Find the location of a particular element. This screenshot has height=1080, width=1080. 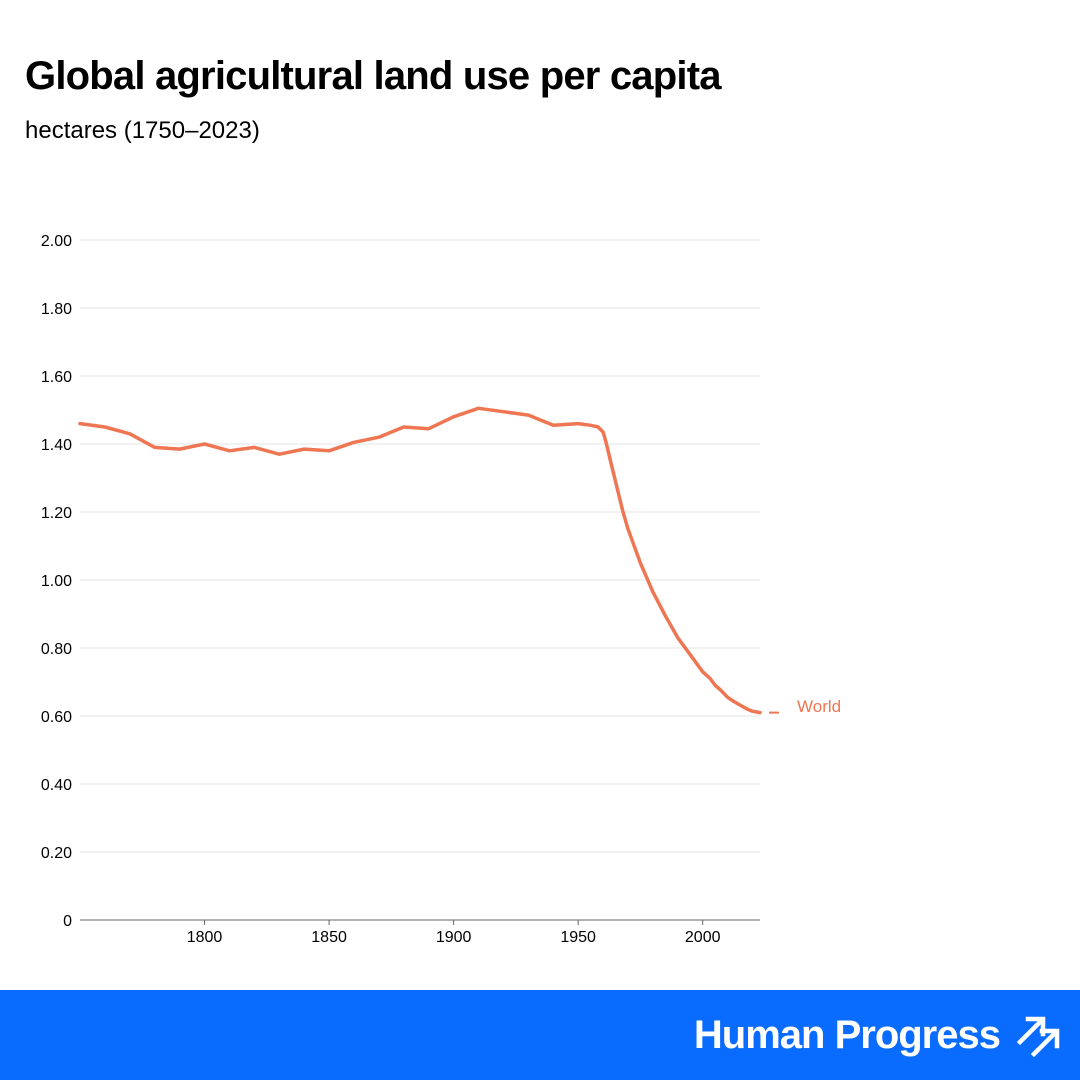

y-tick-label: 1.20 is located at coordinates (56, 513).